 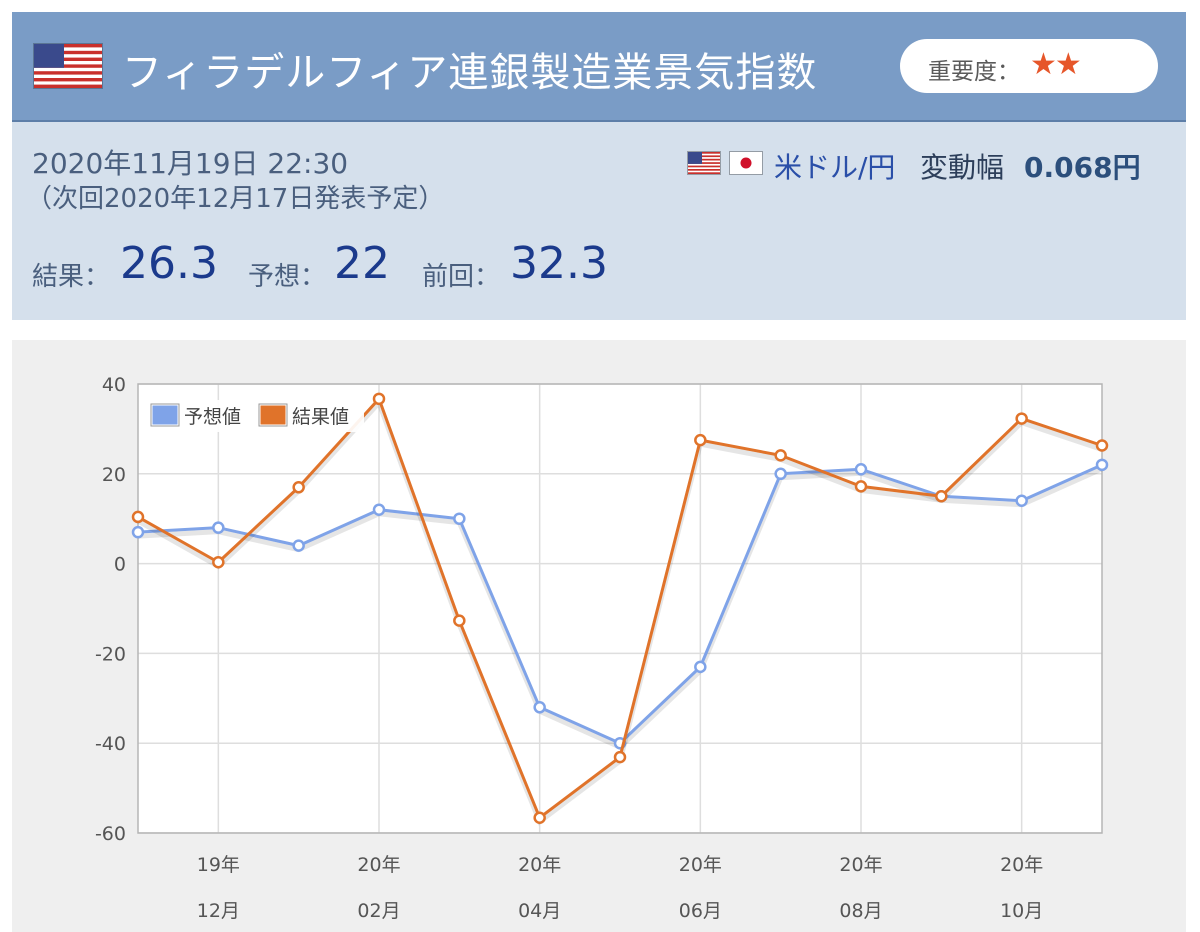 I want to click on release-date: 2020年11月19日 22:30, so click(x=190, y=163).